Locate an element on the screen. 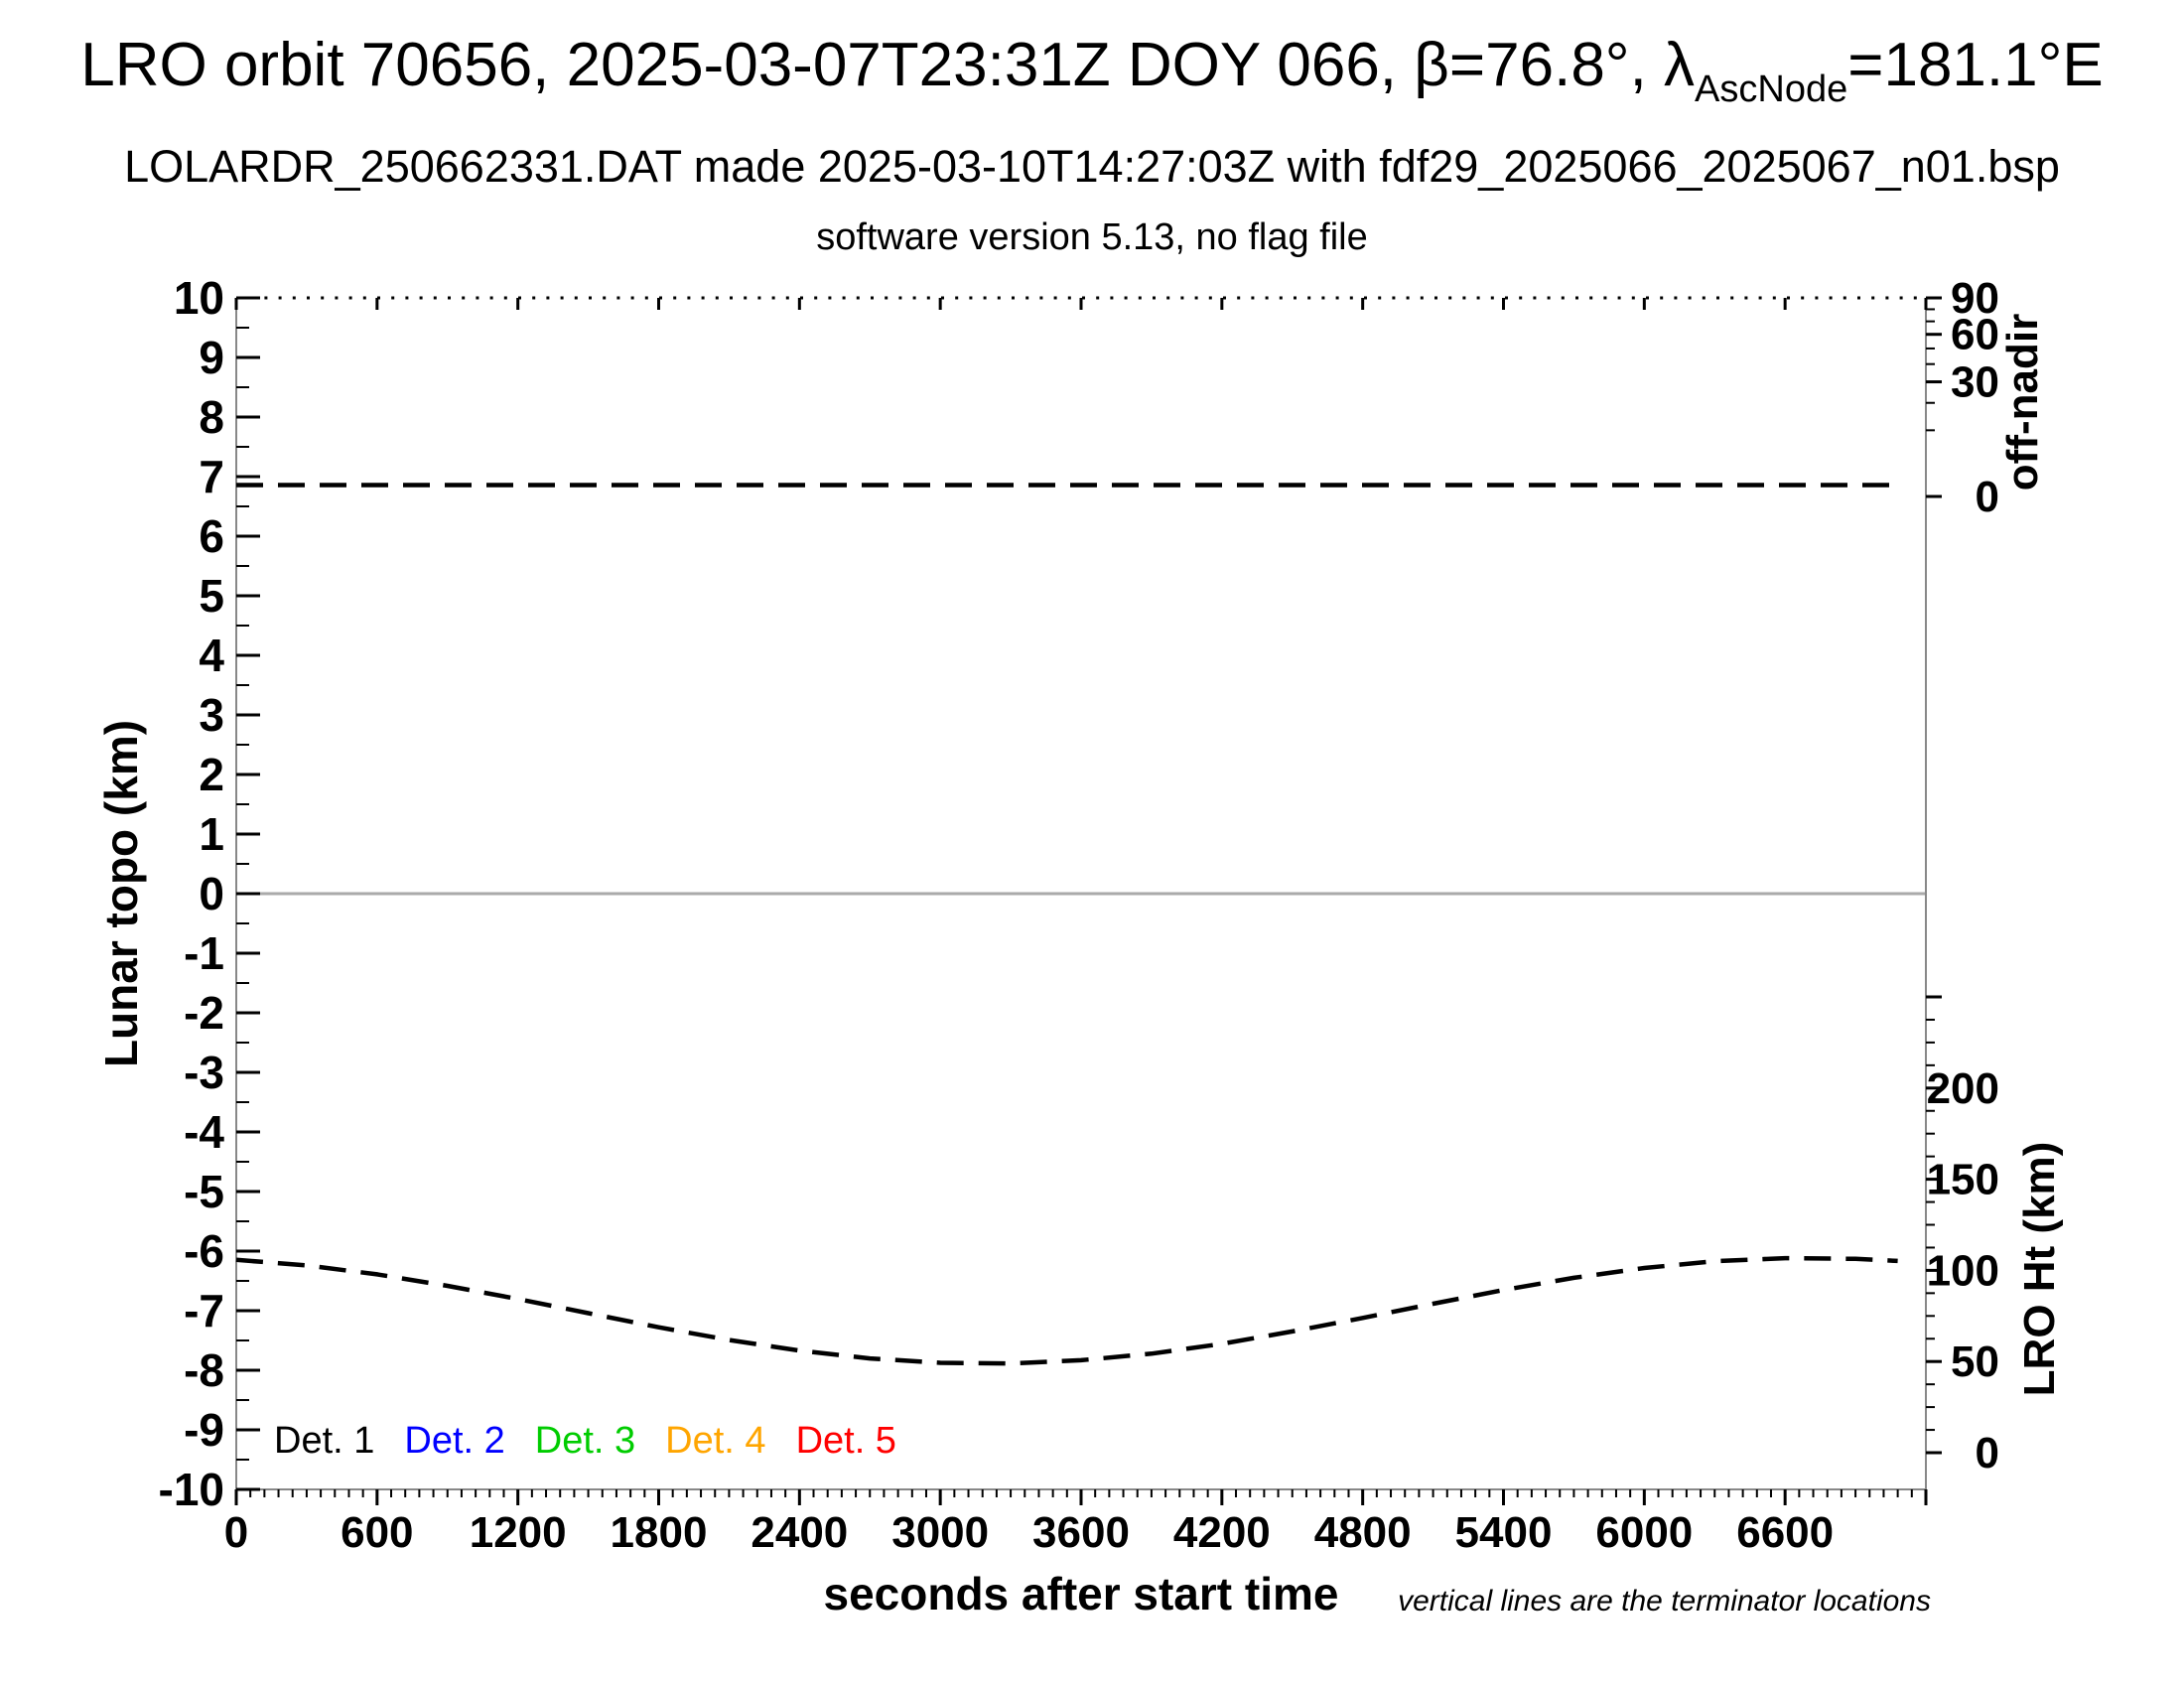 This screenshot has width=2184, height=1688. legend-item-det-4: Det. 4 is located at coordinates (715, 1441).